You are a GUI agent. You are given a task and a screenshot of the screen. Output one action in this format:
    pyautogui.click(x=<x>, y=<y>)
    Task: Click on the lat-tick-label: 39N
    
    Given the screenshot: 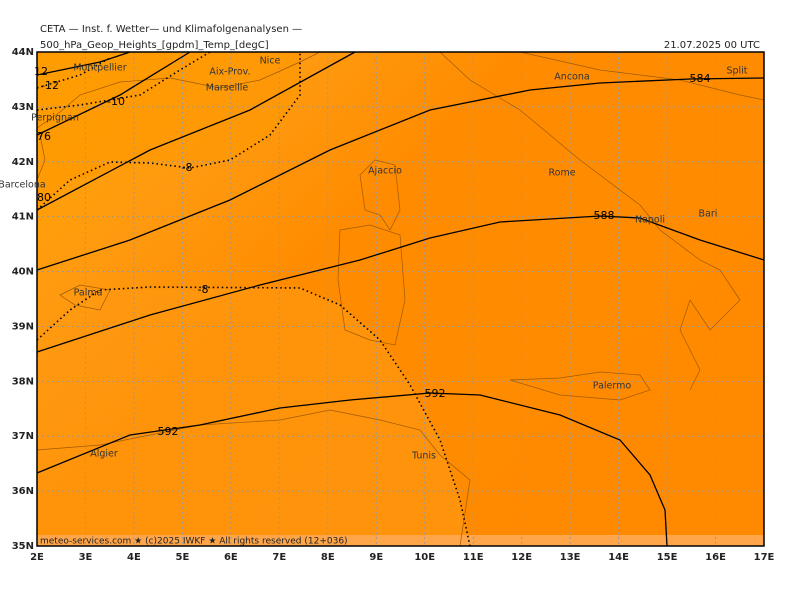 What is the action you would take?
    pyautogui.click(x=23, y=326)
    